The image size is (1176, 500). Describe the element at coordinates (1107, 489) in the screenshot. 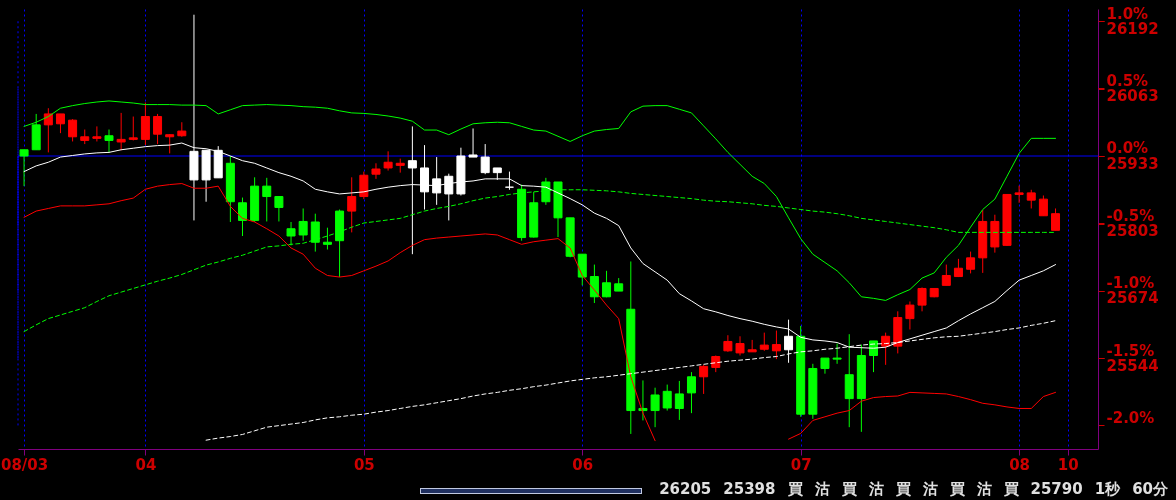

I see `text: 1秒` at that location.